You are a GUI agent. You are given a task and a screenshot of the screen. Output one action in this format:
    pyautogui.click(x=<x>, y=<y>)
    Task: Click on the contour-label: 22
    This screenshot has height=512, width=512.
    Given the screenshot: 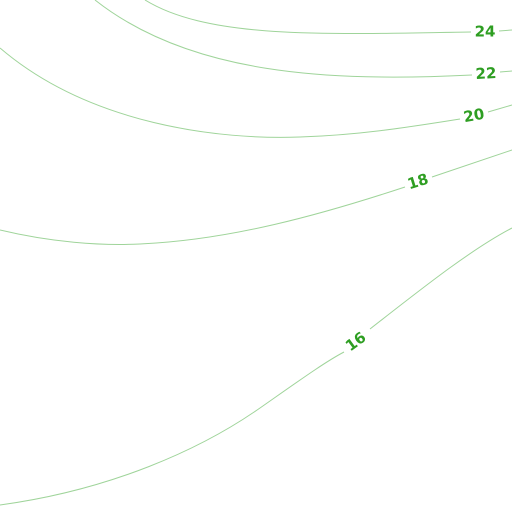 What is the action you would take?
    pyautogui.click(x=486, y=73)
    